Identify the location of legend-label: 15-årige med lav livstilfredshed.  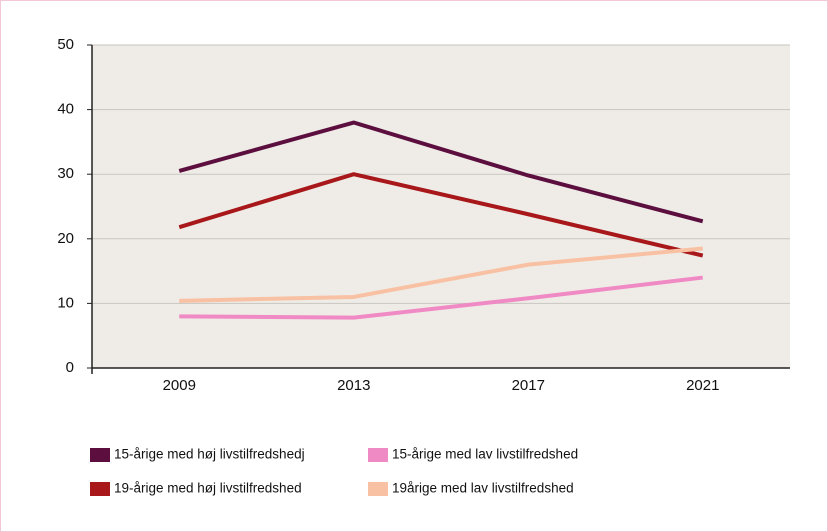
(485, 454).